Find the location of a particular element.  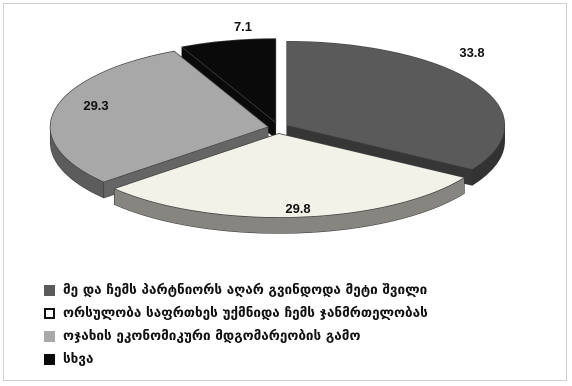

legend-label: სხვა is located at coordinates (78, 359).